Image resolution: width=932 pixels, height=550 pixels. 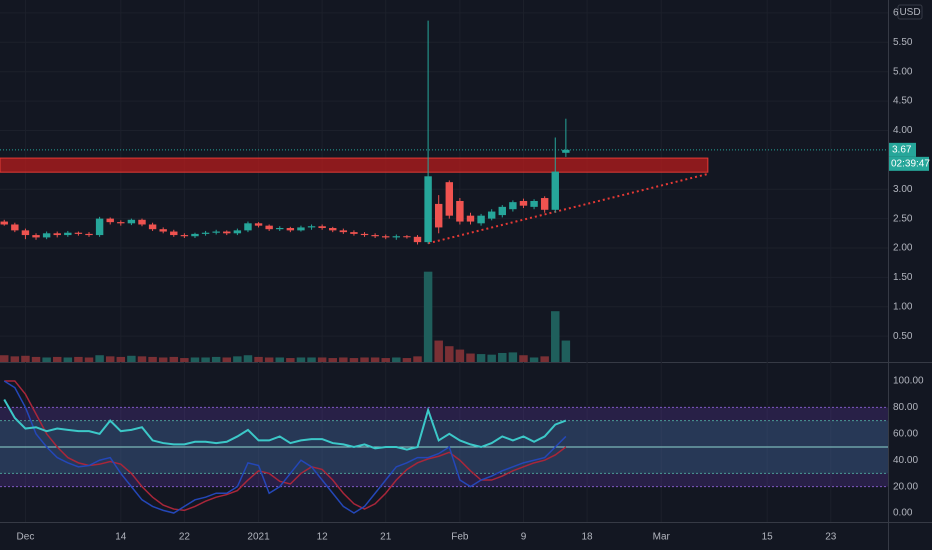 What do you see at coordinates (568, 208) in the screenshot?
I see `trendline` at bounding box center [568, 208].